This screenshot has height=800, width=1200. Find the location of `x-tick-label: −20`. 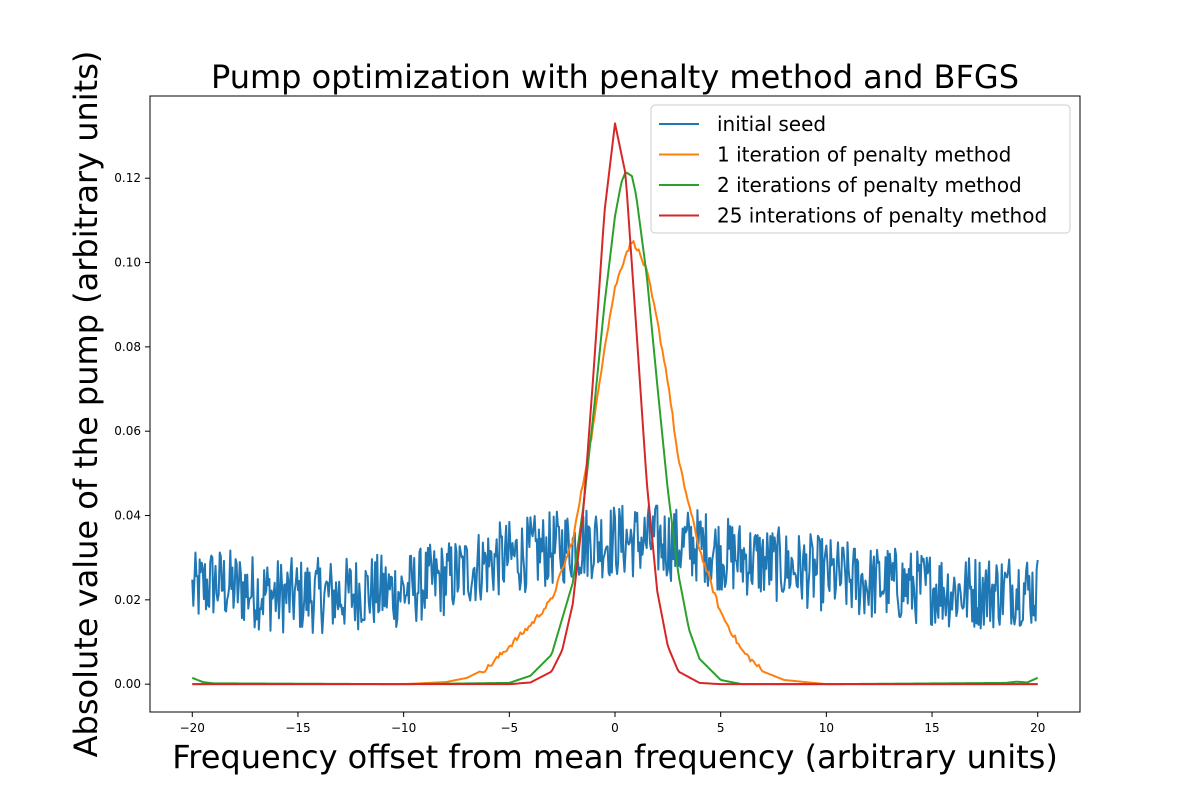

x-tick-label: −20 is located at coordinates (192, 728).